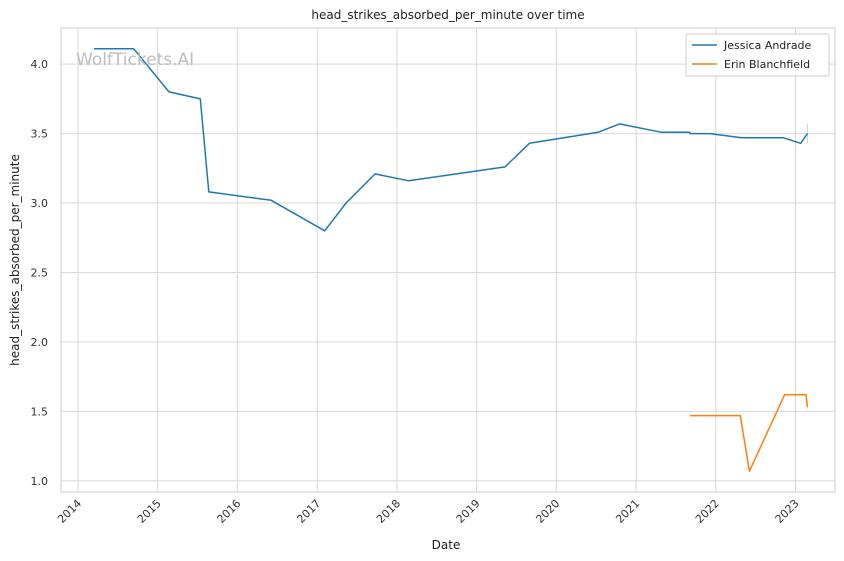 The height and width of the screenshot is (561, 844). Describe the element at coordinates (388, 511) in the screenshot. I see `x-tick-label: 2018` at that location.